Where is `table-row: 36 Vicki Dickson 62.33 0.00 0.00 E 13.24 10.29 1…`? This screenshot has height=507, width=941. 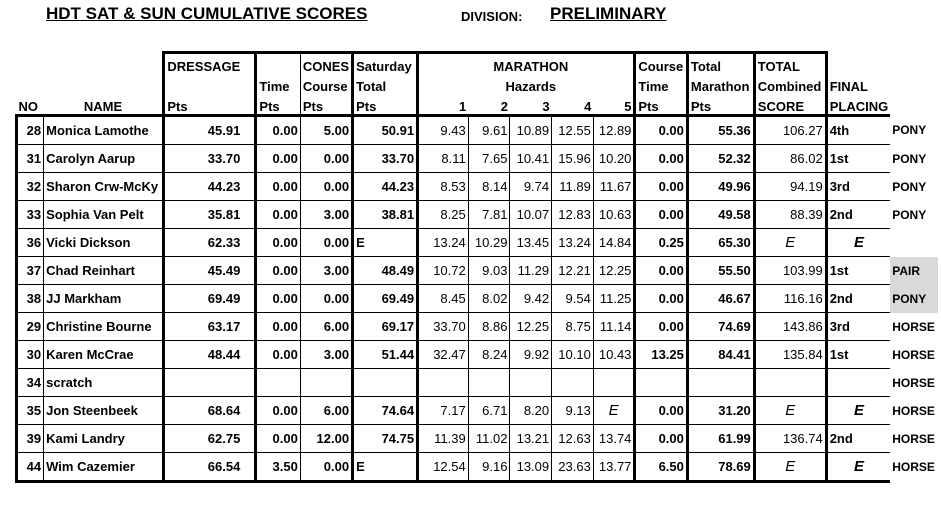
table-row: 36 Vicki Dickson 62.33 0.00 0.00 E 13.24 10.29 1… is located at coordinates (477, 242).